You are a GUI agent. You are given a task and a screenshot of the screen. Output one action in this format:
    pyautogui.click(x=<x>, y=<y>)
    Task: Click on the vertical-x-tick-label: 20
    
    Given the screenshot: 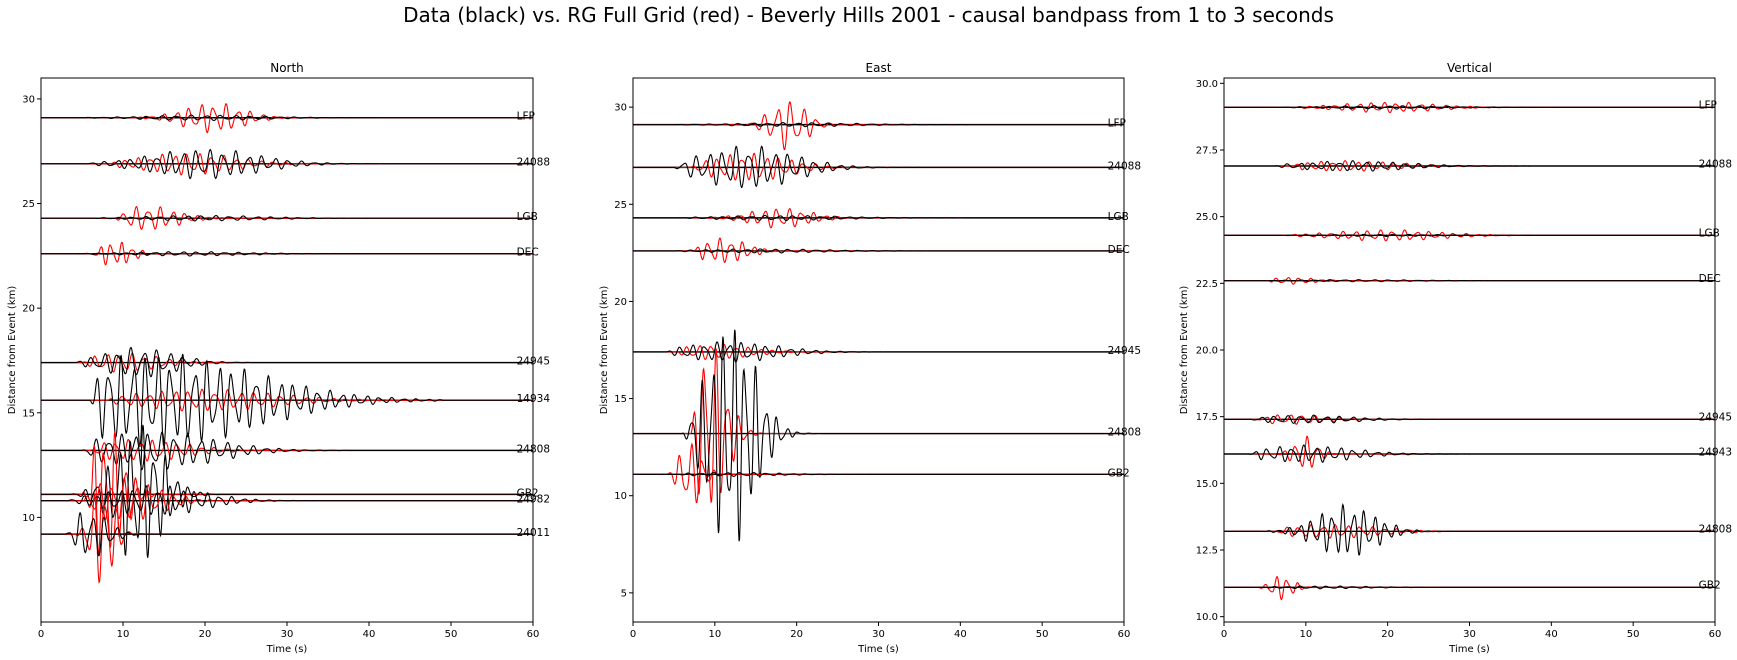 What is the action you would take?
    pyautogui.click(x=1387, y=634)
    